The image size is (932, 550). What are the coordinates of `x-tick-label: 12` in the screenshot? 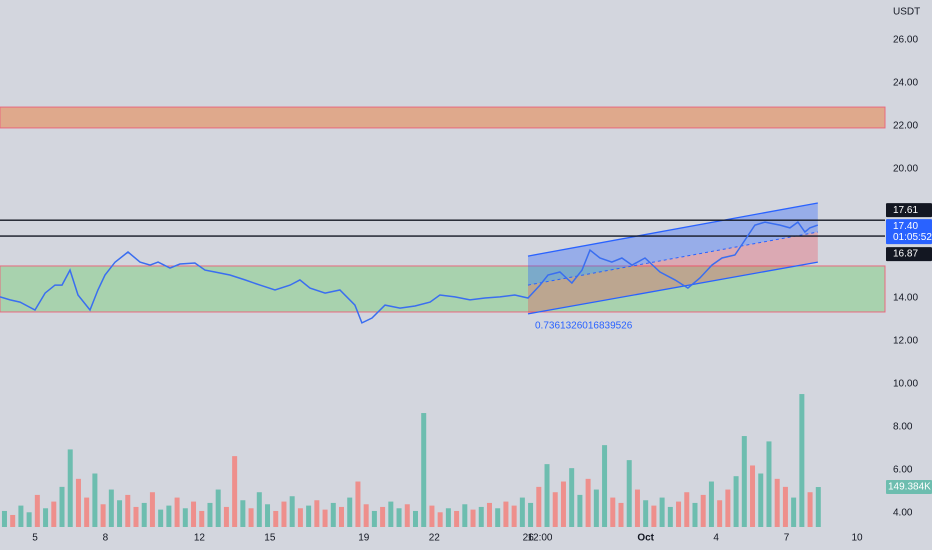 It's located at (200, 538).